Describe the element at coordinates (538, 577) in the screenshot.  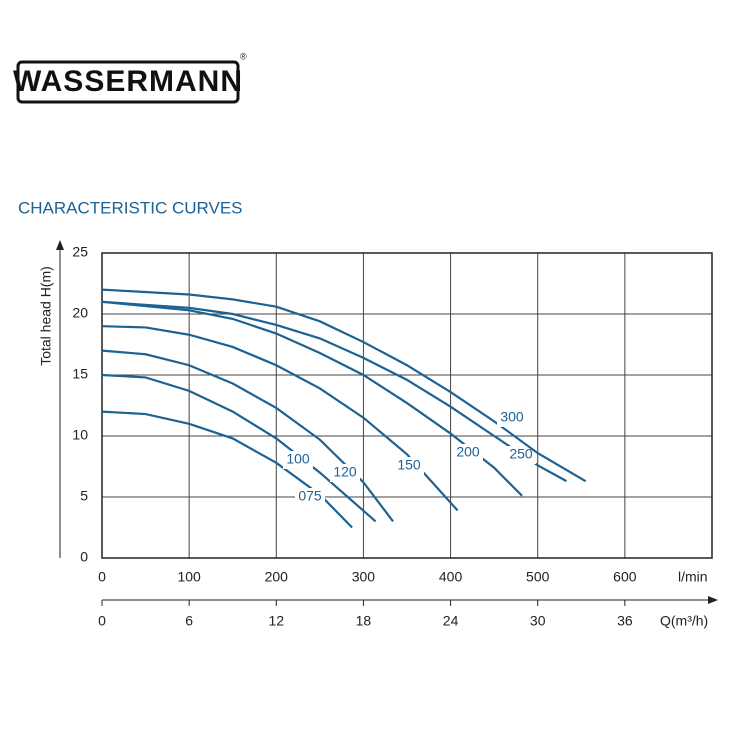
I see `x-tick-label: 500` at that location.